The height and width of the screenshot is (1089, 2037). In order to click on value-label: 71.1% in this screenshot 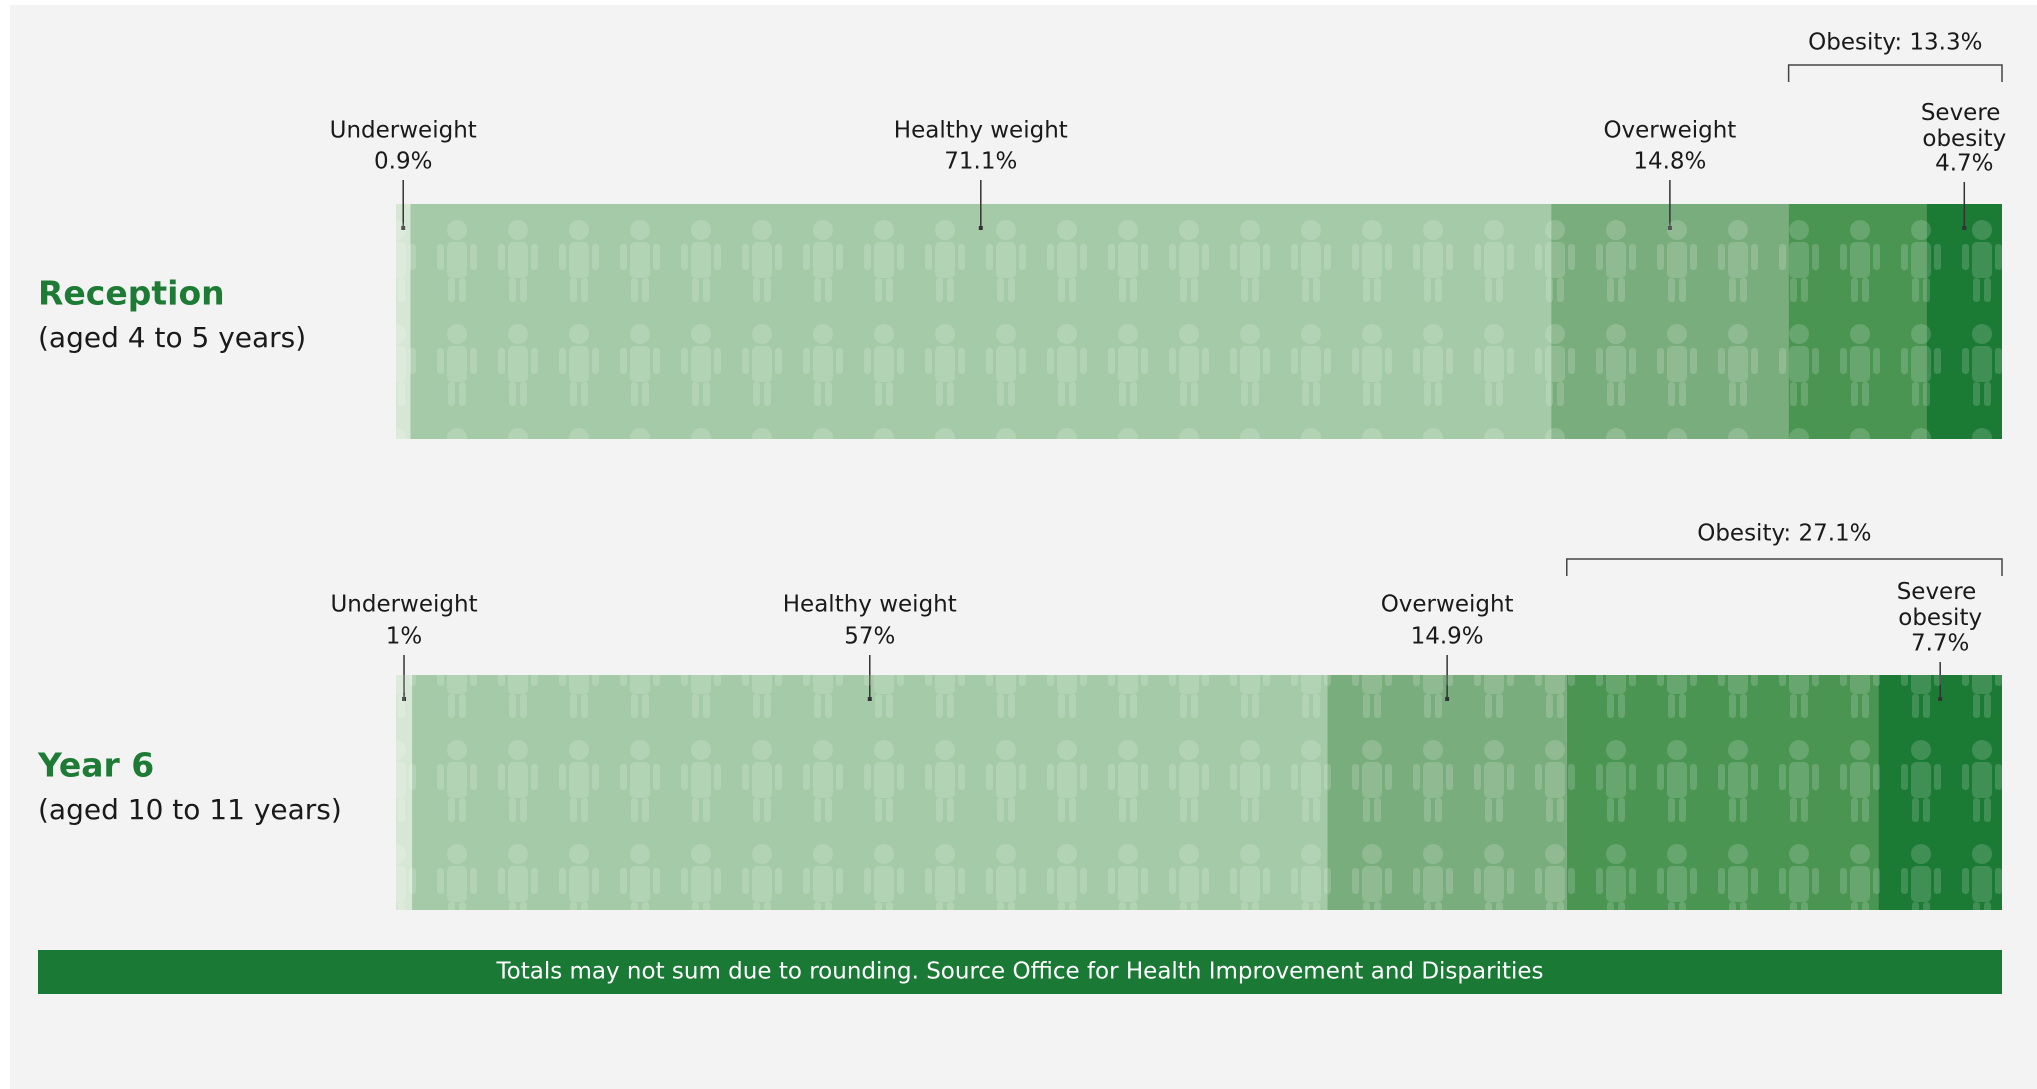, I will do `click(980, 162)`.